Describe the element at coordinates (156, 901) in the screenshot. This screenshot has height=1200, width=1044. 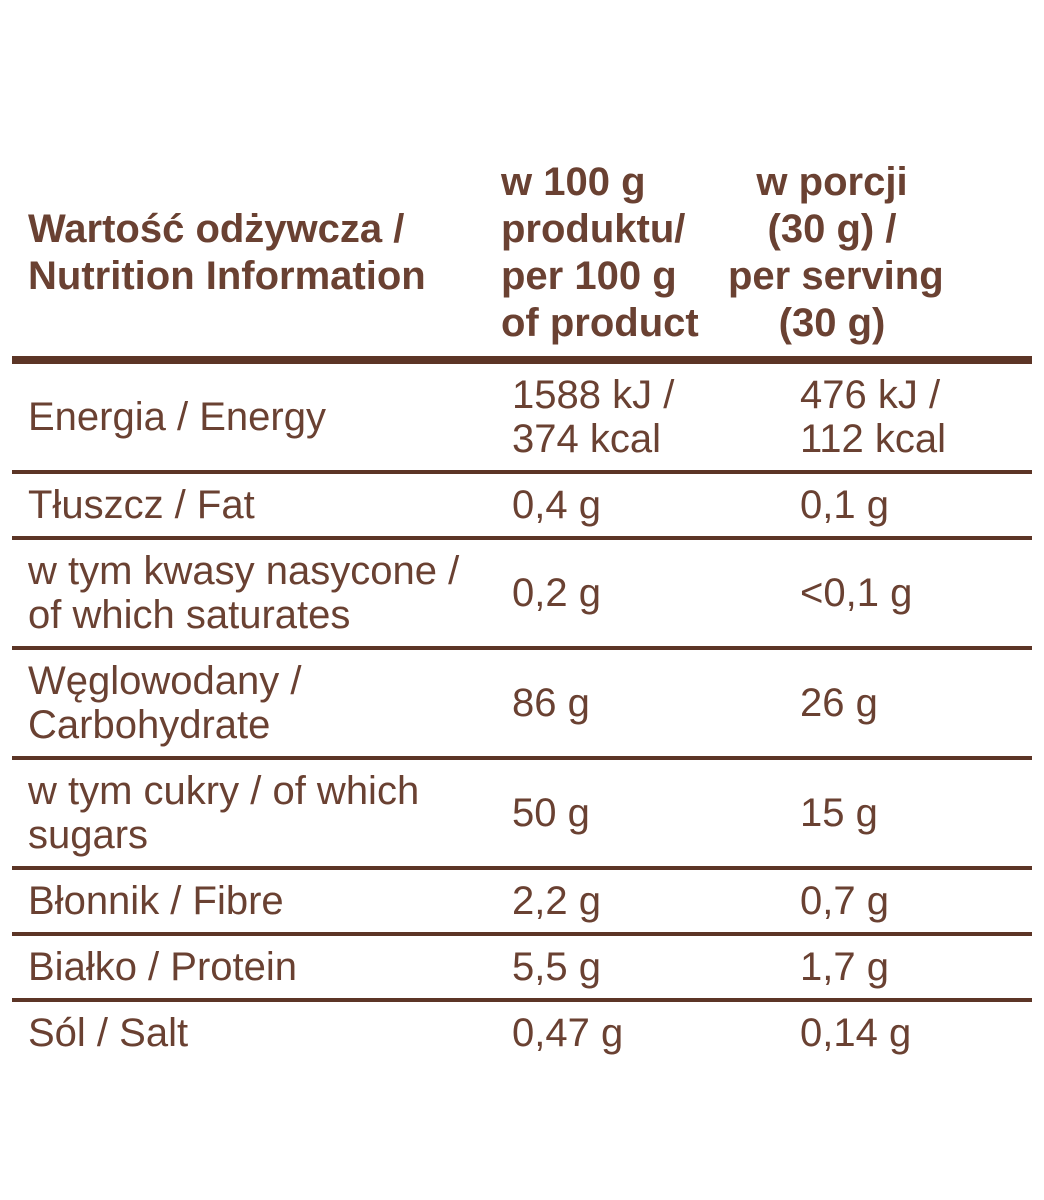
I see `row-label: Błonnik / Fibre` at that location.